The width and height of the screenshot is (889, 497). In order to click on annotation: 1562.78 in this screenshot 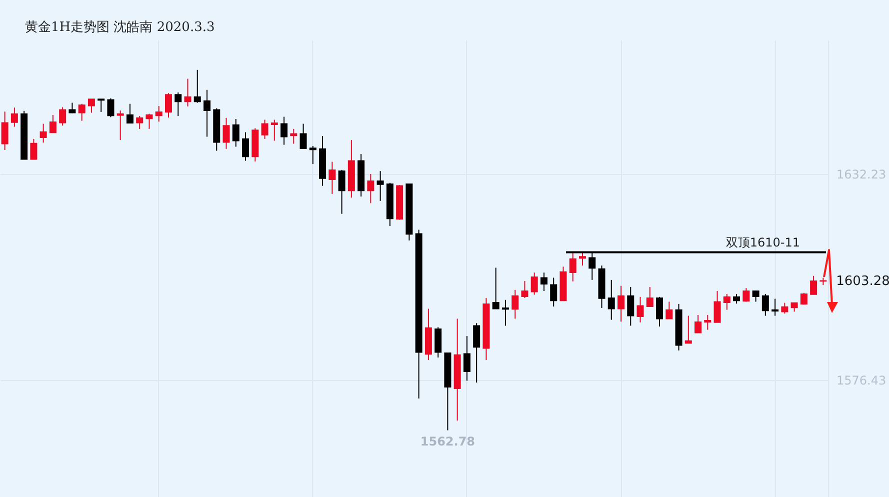, I will do `click(448, 441)`.